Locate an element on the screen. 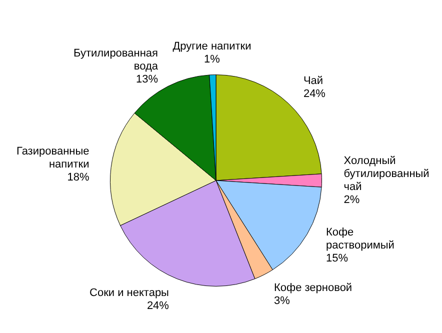  slice-label: Газированные напитки is located at coordinates (53, 158).